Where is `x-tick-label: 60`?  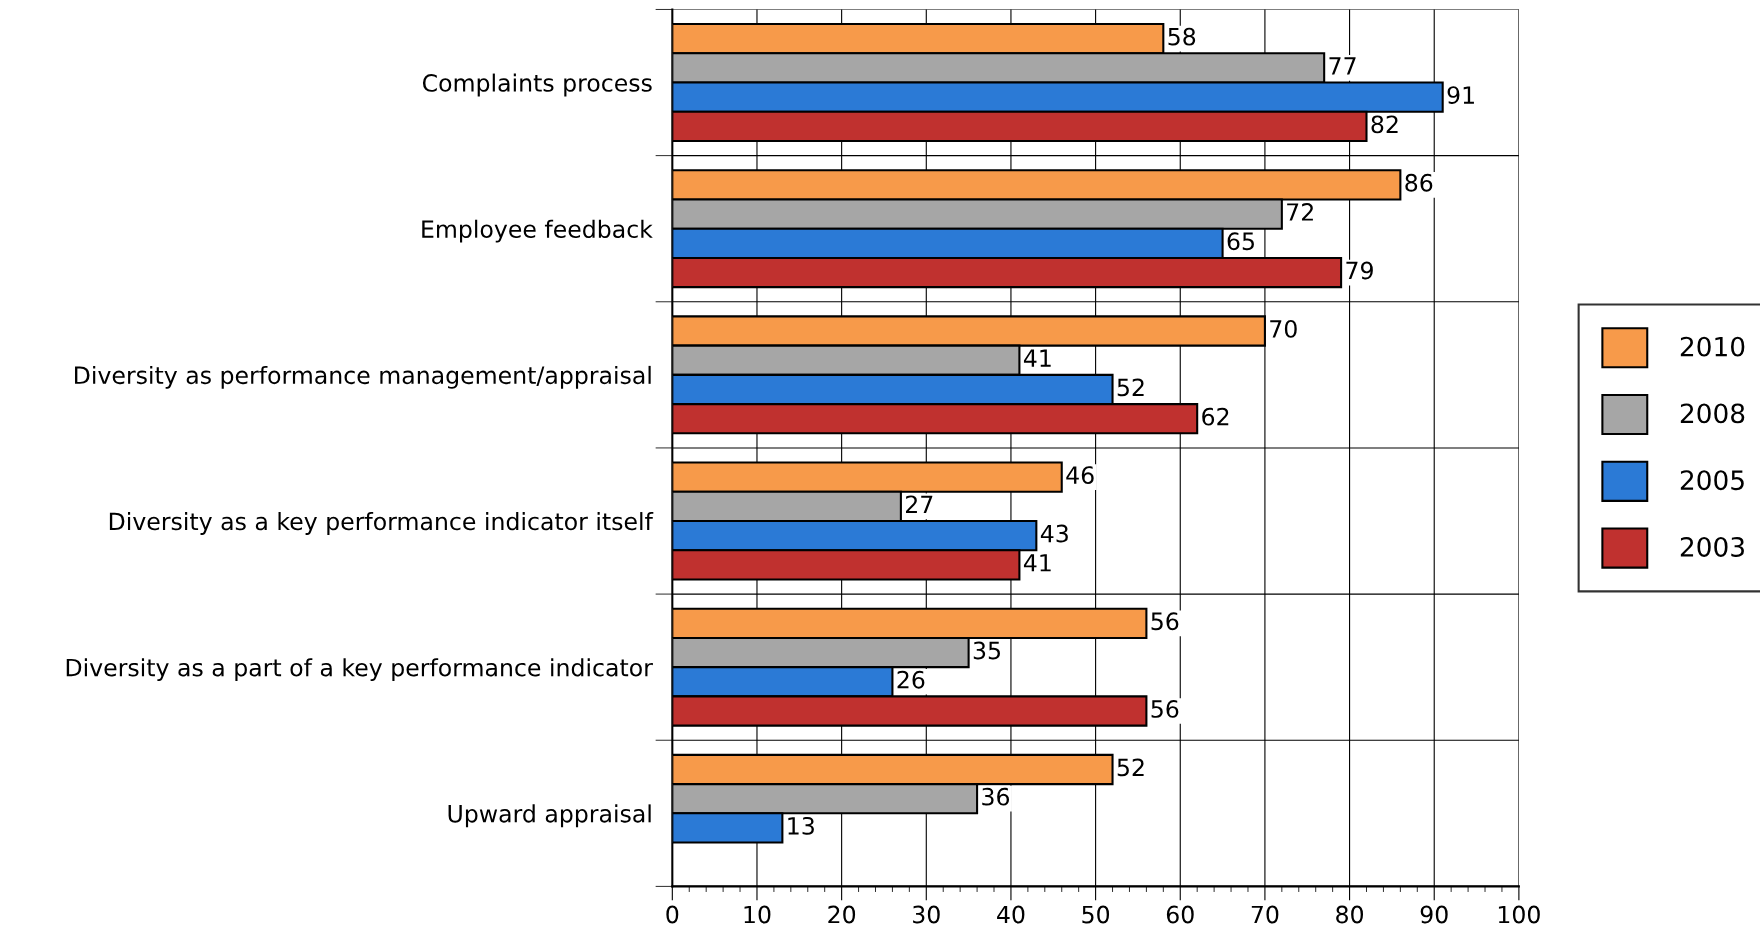
x-tick-label: 60 is located at coordinates (1180, 914).